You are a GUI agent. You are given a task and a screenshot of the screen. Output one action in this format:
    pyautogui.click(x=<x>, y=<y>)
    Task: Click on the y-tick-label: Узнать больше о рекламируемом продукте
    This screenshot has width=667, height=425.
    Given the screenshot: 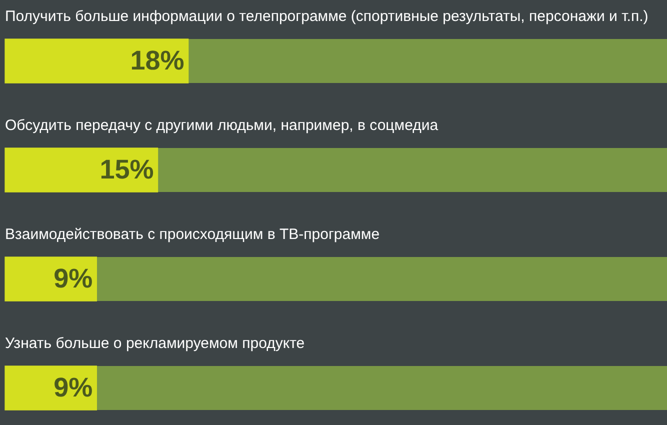 What is the action you would take?
    pyautogui.click(x=155, y=343)
    